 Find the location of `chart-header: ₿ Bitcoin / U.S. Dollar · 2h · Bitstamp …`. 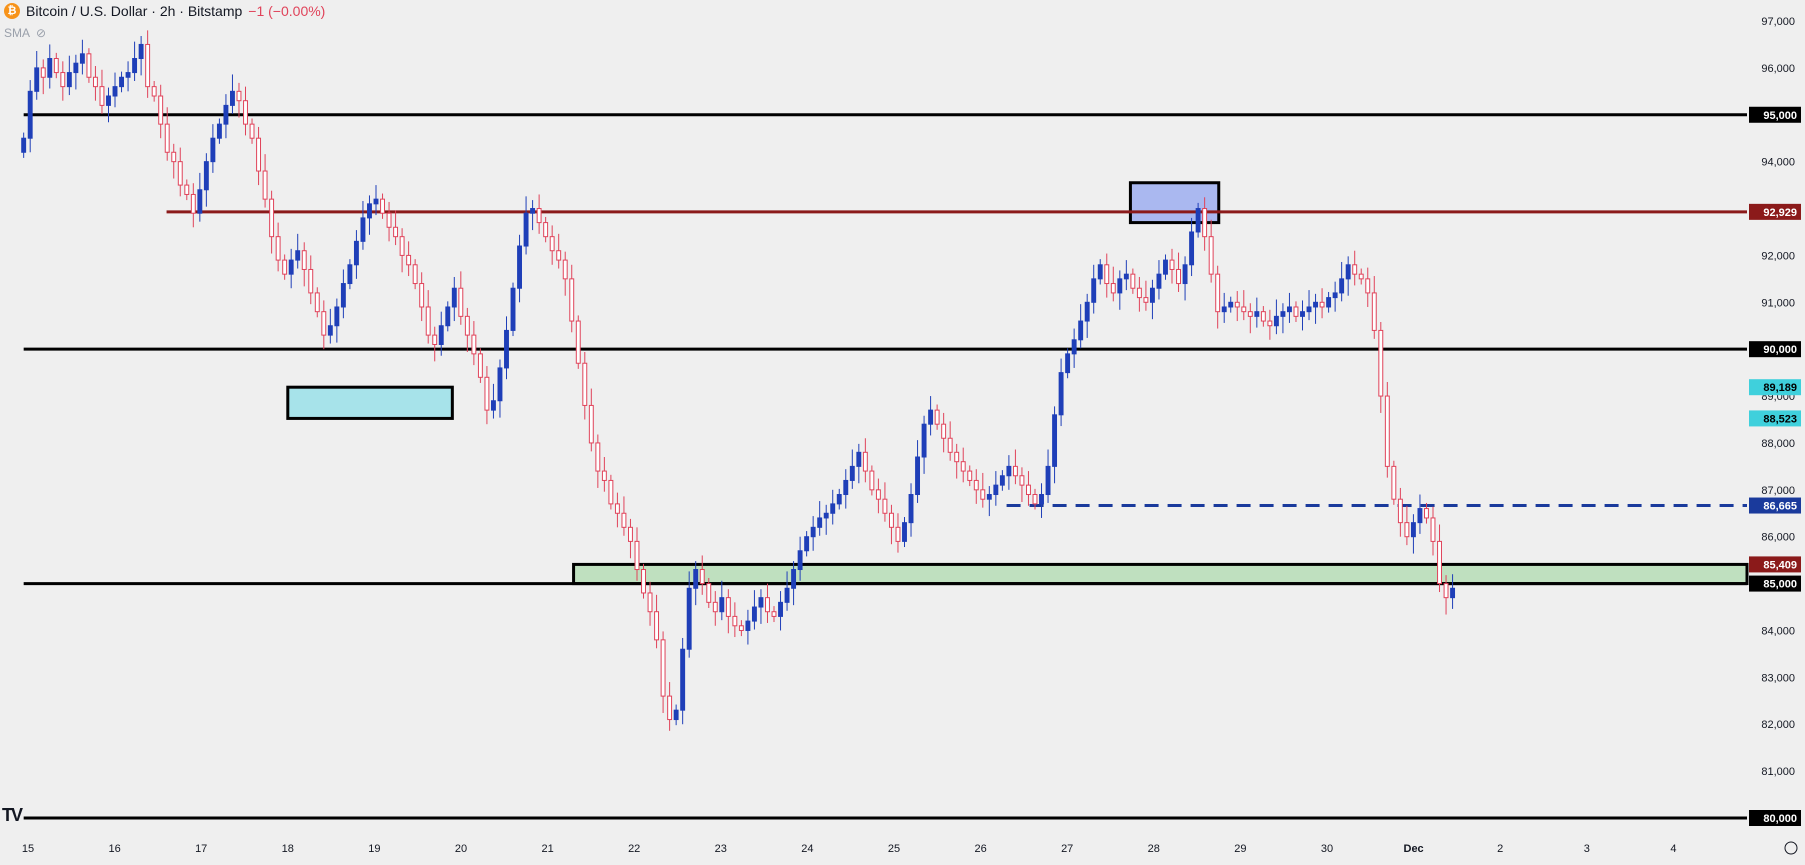

chart-header: ₿ Bitcoin / U.S. Dollar · 2h · Bitstamp … is located at coordinates (162, 11).